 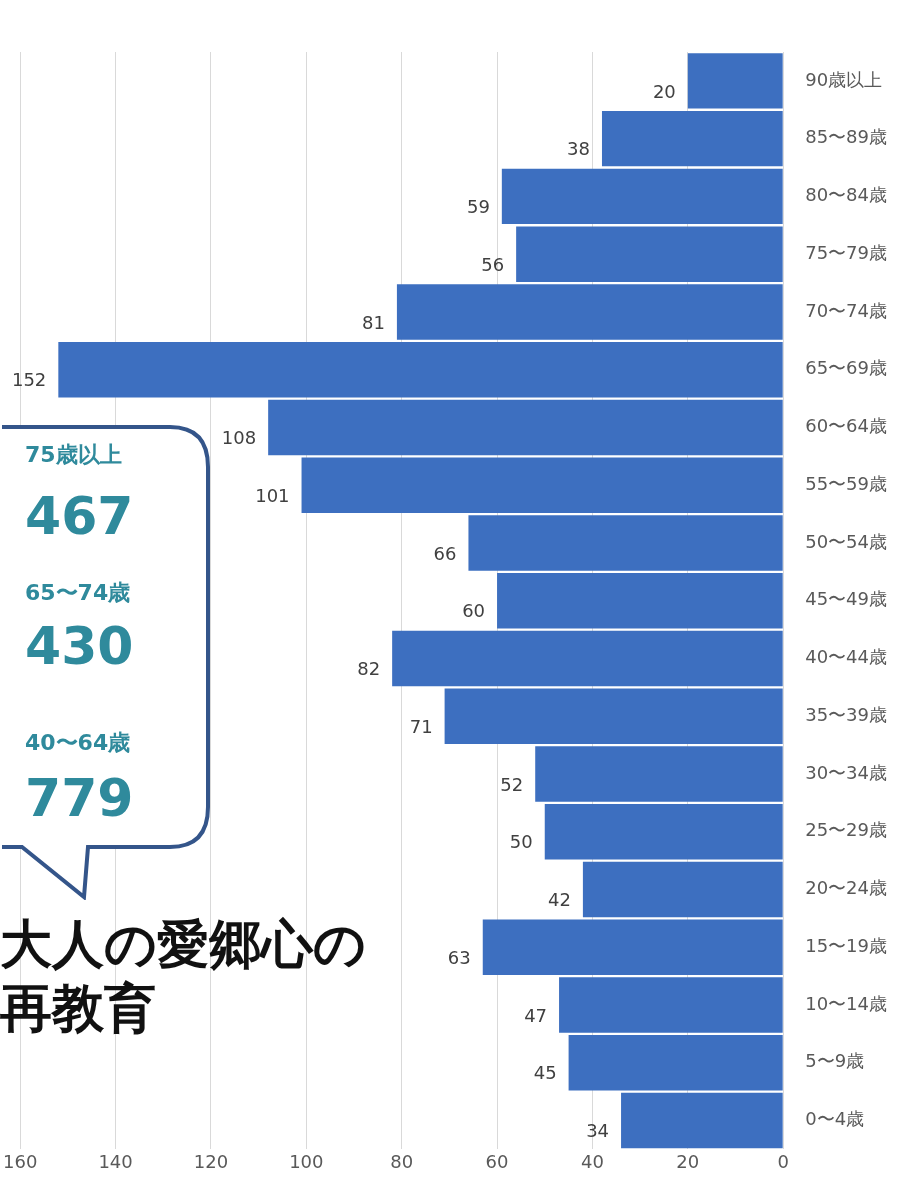 What do you see at coordinates (846, 195) in the screenshot?
I see `y-tick-label: 80〜84歳` at bounding box center [846, 195].